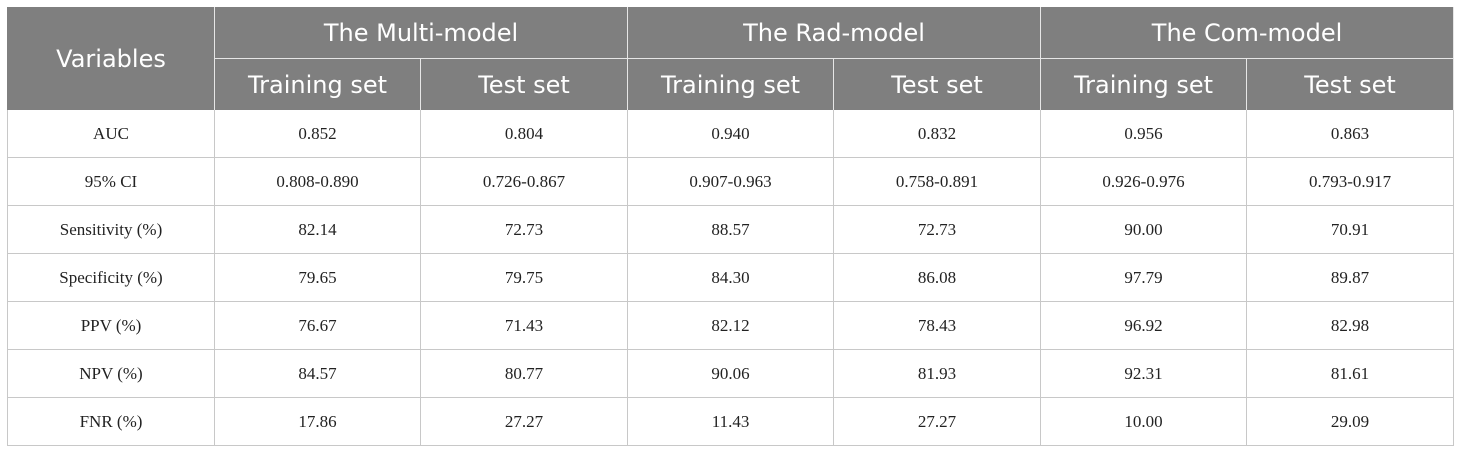 The image size is (1460, 457). I want to click on row-variable: FNR (%), so click(111, 421).